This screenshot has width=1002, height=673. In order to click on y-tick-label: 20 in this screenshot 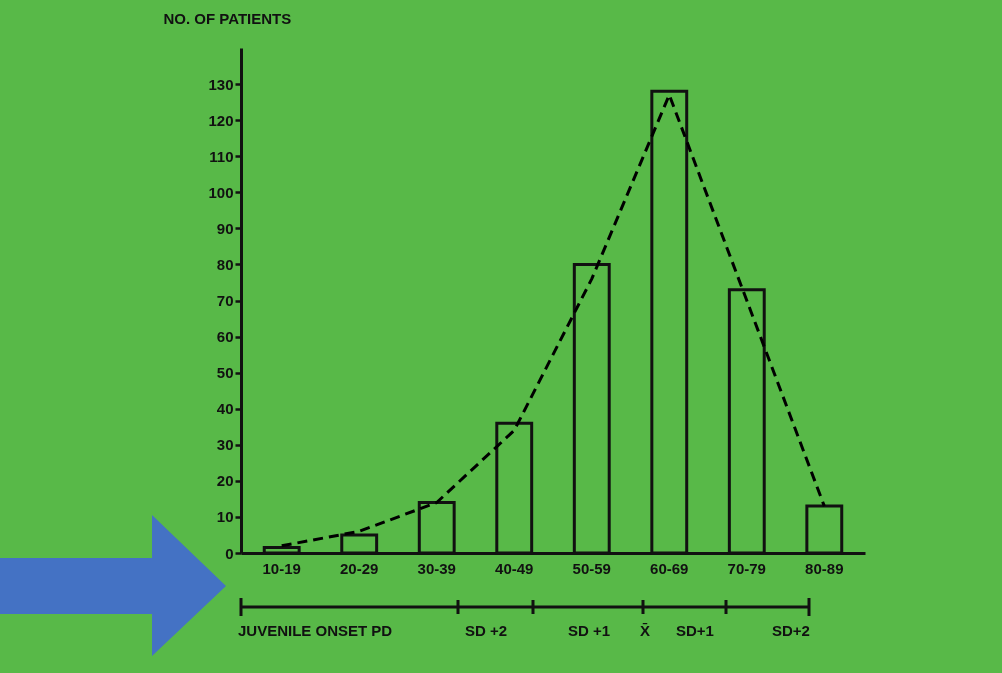, I will do `click(225, 481)`.